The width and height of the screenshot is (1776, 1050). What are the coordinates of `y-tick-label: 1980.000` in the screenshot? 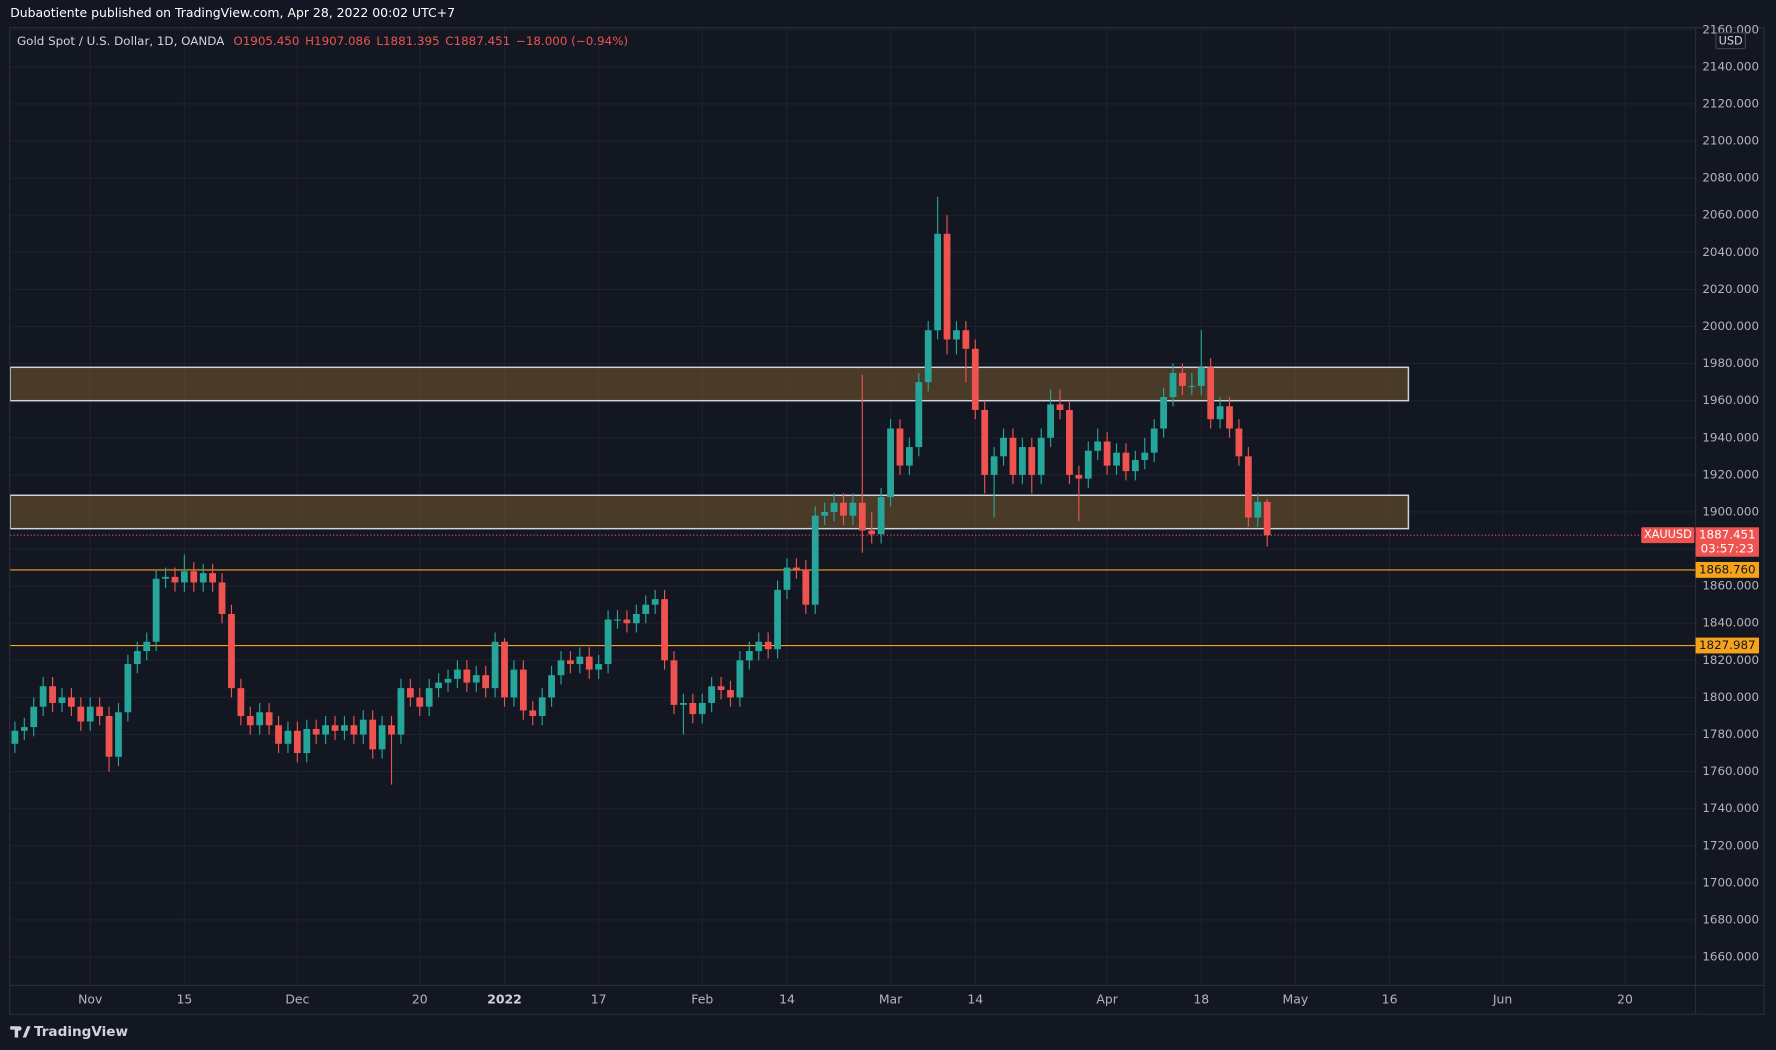 It's located at (1730, 363).